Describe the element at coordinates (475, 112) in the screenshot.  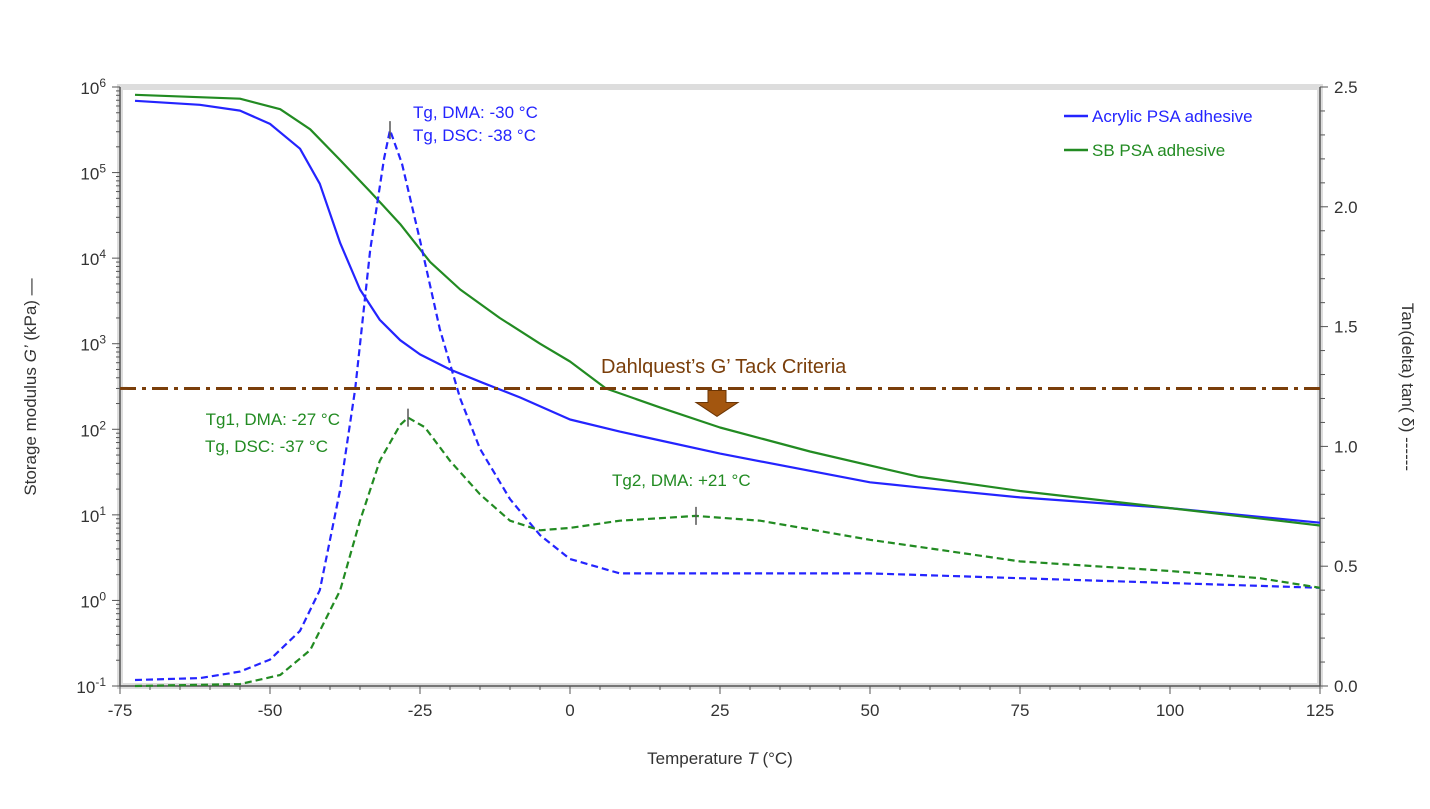
I see `annotation-acrylic-tg-dma: Tg, DMA: -30 °C` at that location.